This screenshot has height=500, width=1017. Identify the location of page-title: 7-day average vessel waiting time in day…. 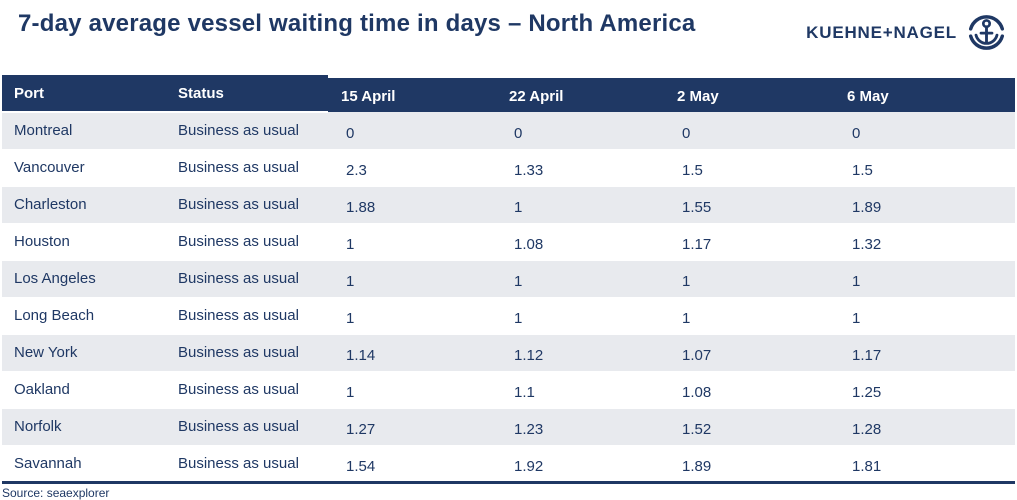
(357, 23).